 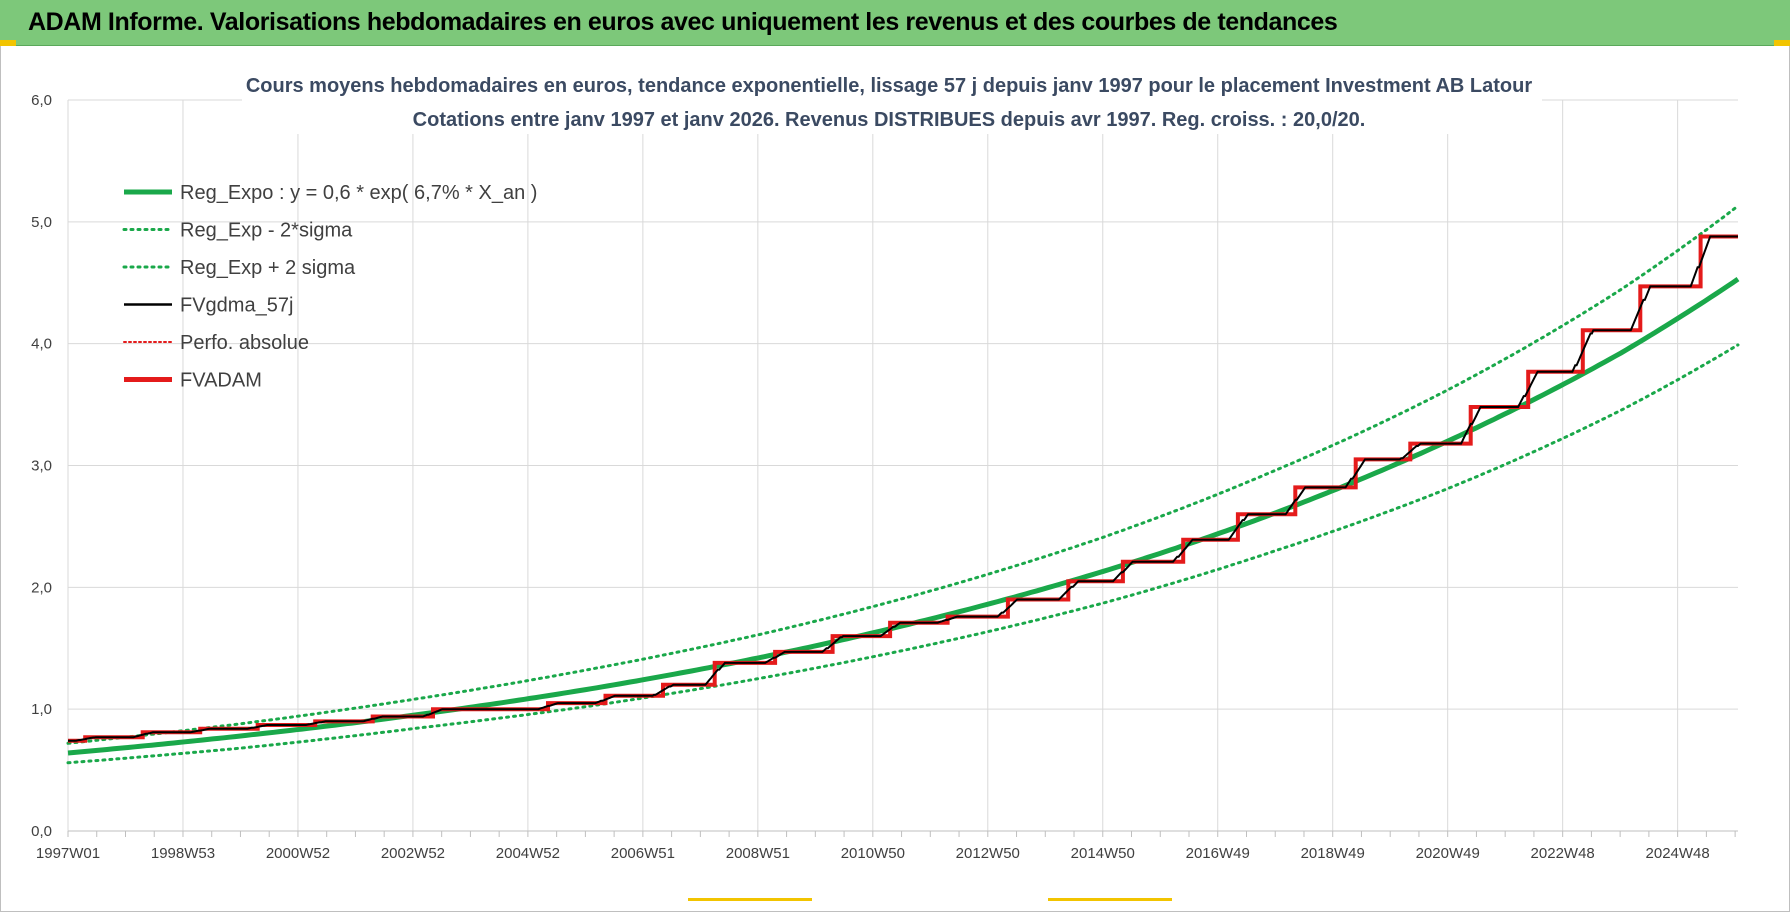 I want to click on x-tick-label: 2012W50, so click(x=988, y=853).